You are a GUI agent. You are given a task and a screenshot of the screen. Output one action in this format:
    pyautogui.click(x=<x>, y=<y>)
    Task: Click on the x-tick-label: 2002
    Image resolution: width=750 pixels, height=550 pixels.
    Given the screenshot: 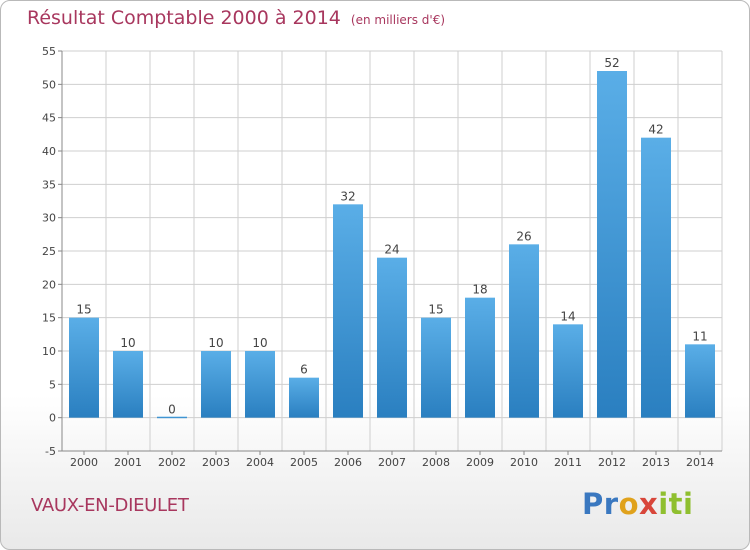 What is the action you would take?
    pyautogui.click(x=172, y=462)
    